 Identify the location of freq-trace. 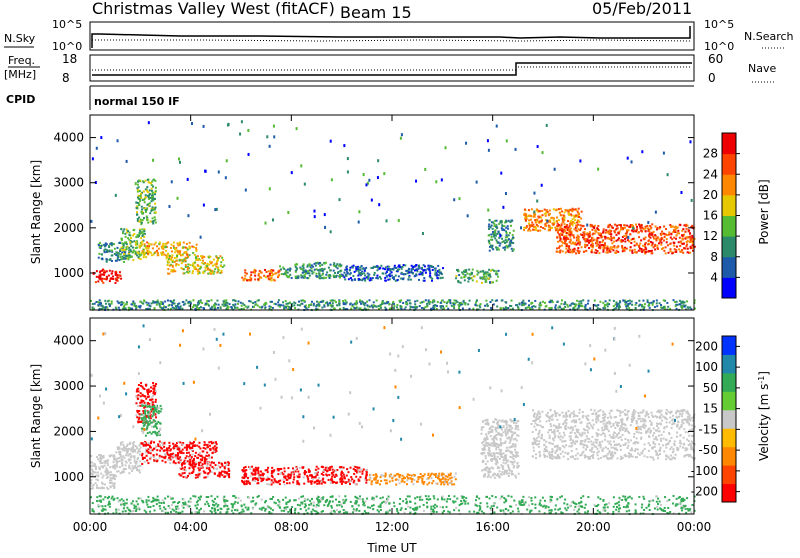
(392, 69).